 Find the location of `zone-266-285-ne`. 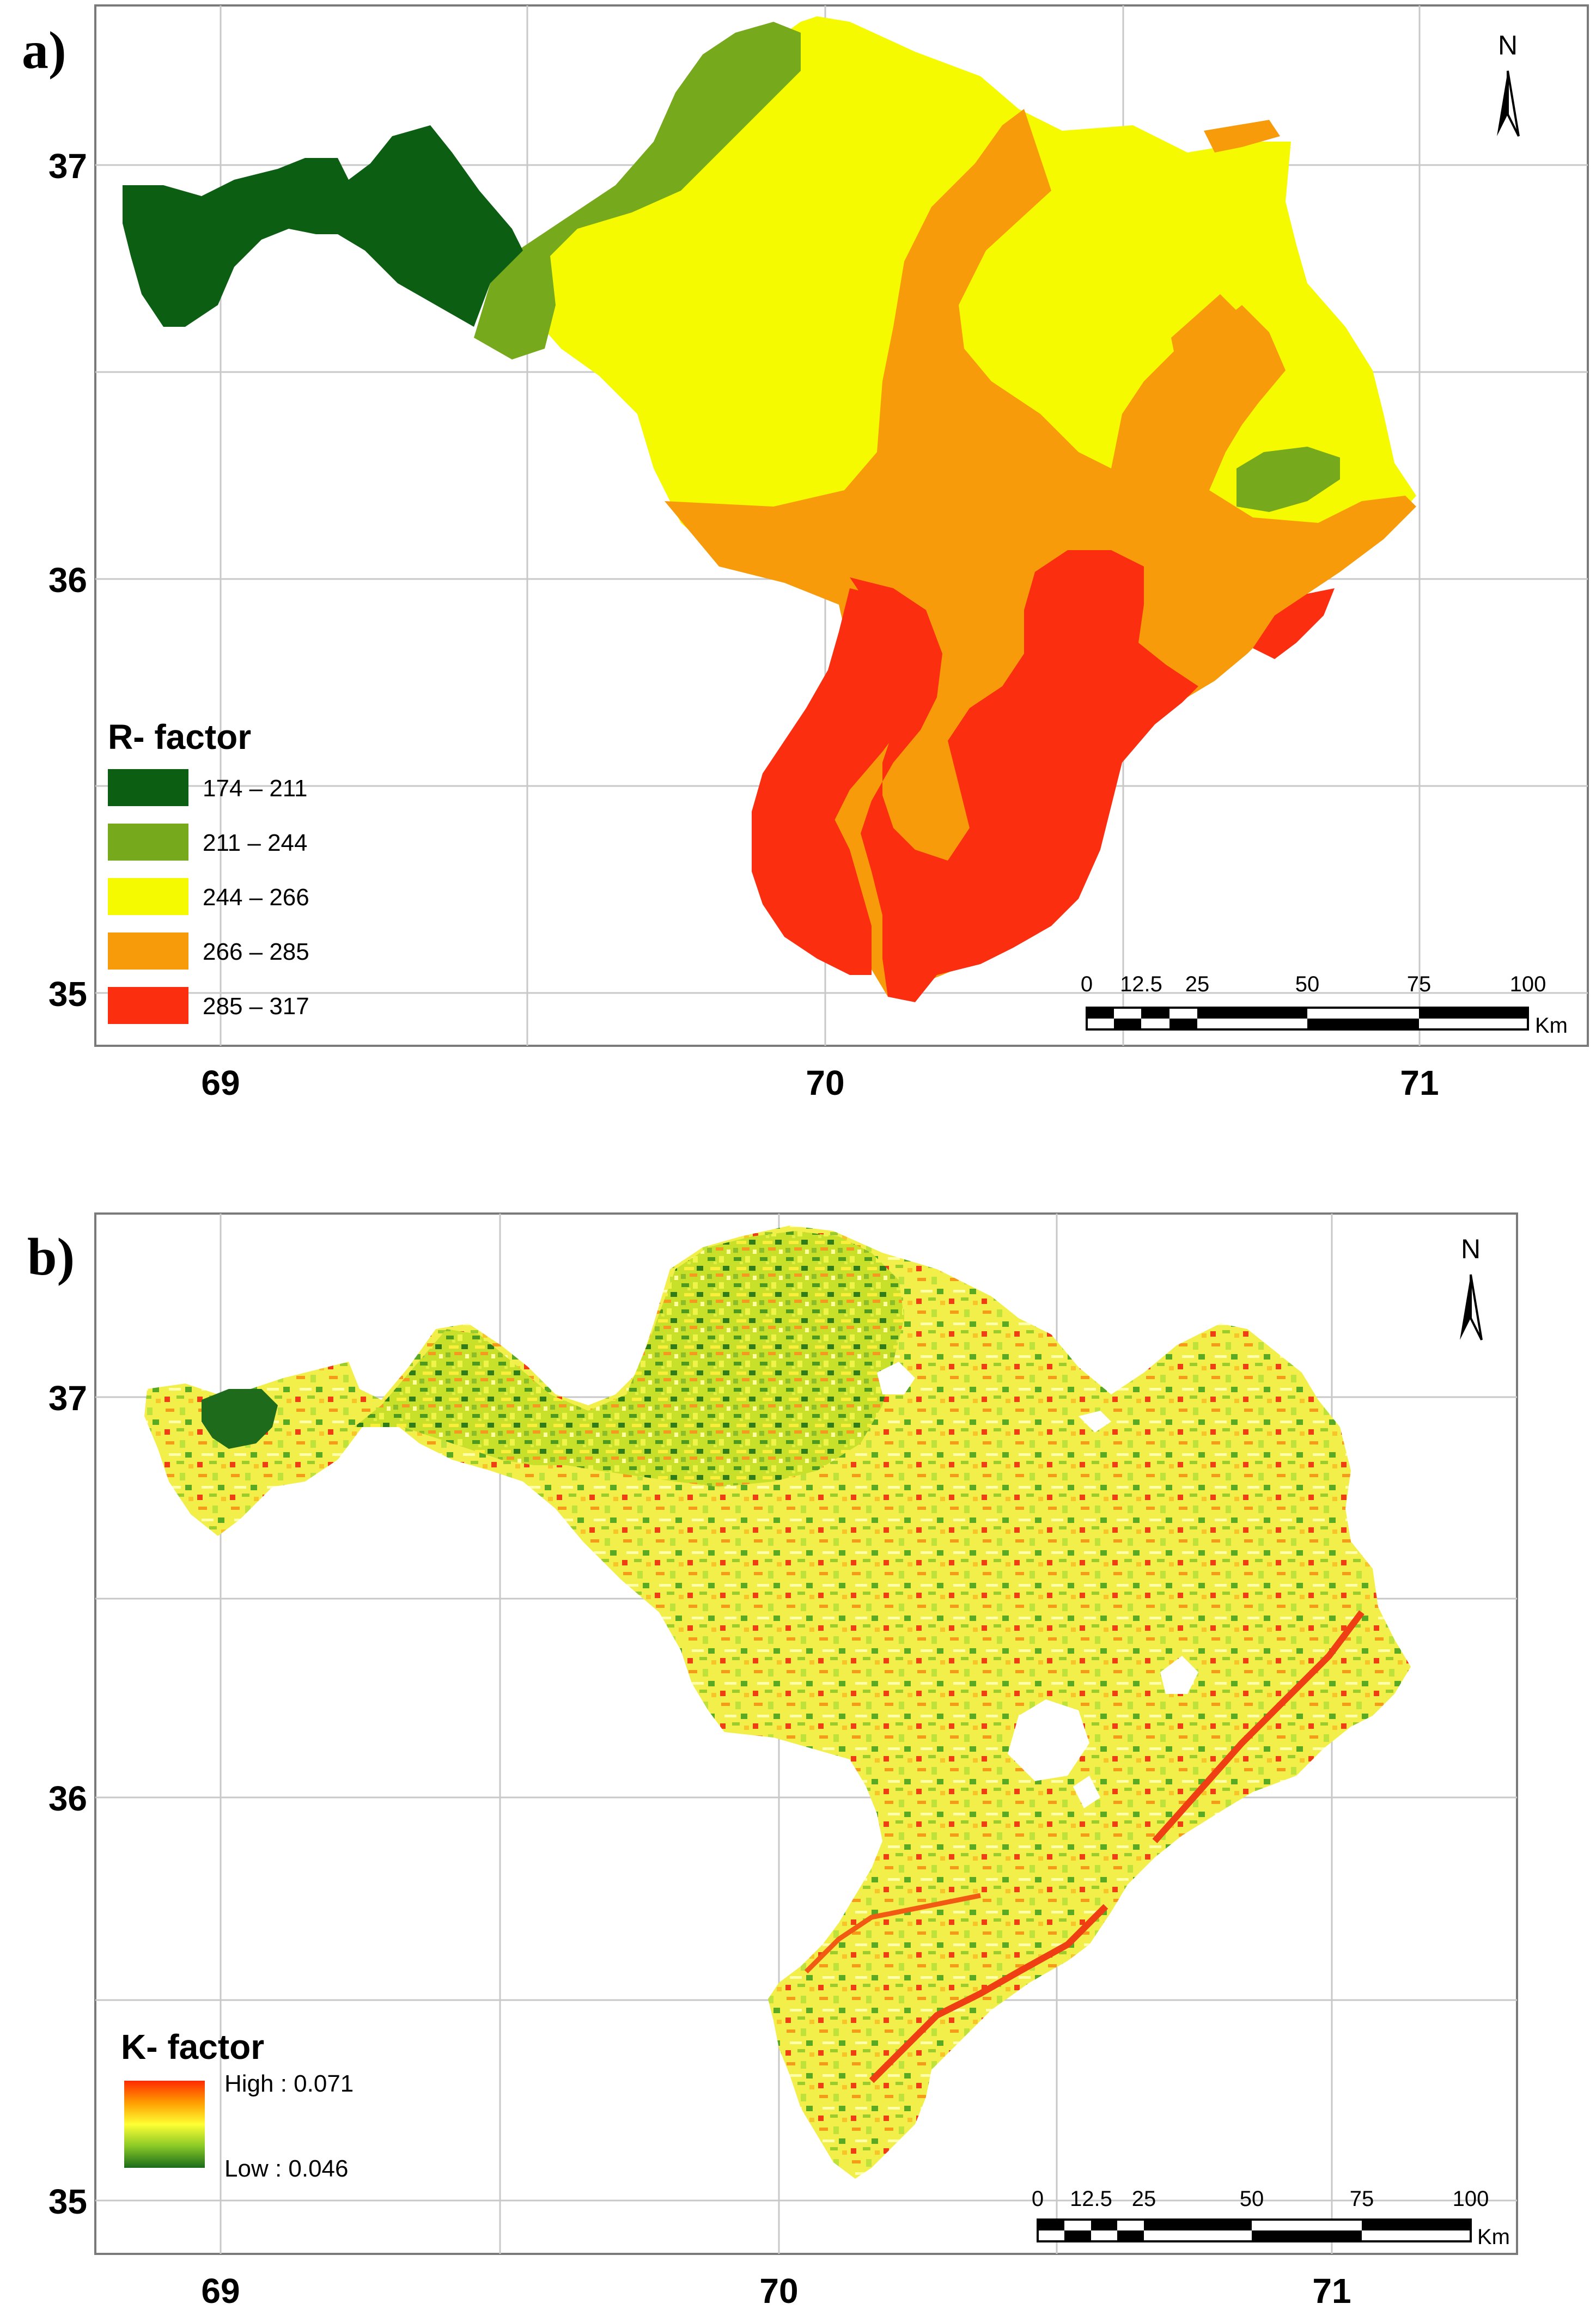

zone-266-285-ne is located at coordinates (1242, 136).